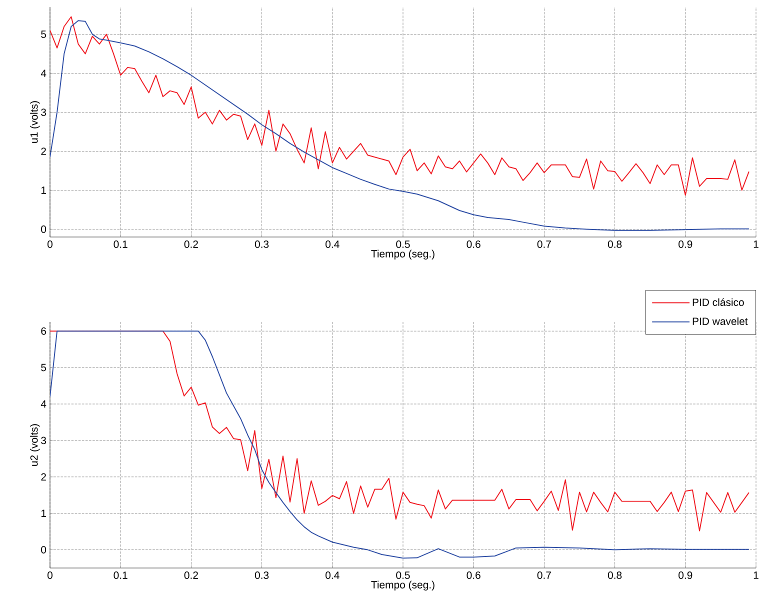  I want to click on legend-label: PID wavelet, so click(720, 321).